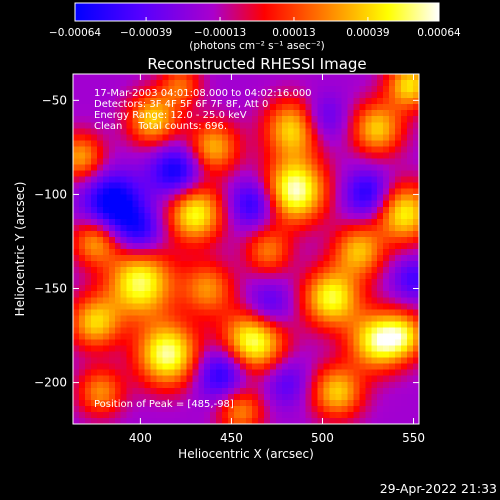 This screenshot has width=500, height=500. I want to click on colorbar-unit-label: (photons cm⁻² s⁻¹ asec⁻²), so click(256, 46).